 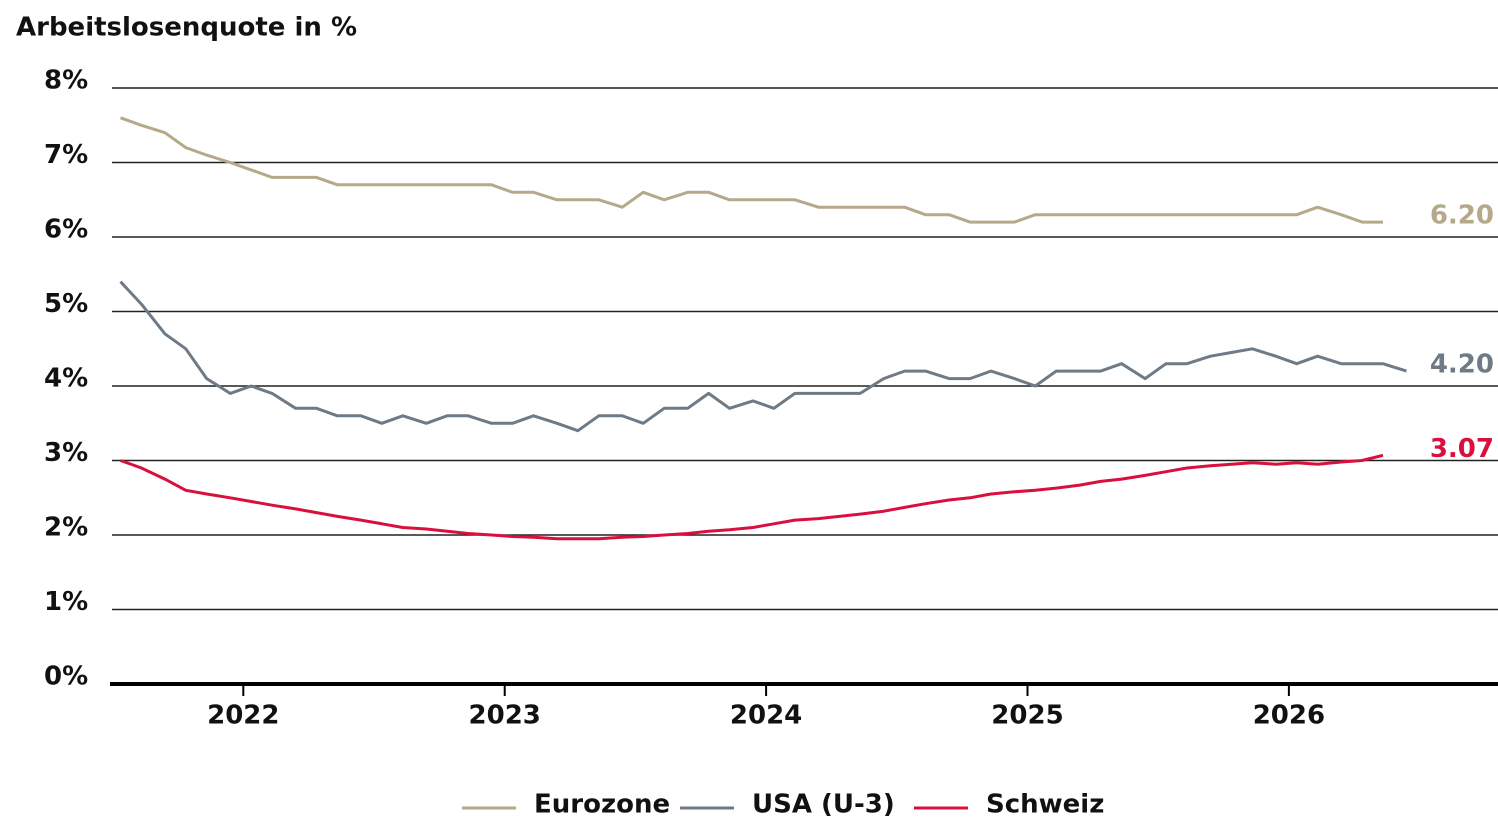 What do you see at coordinates (66, 528) in the screenshot?
I see `y-tick-label: 2%` at bounding box center [66, 528].